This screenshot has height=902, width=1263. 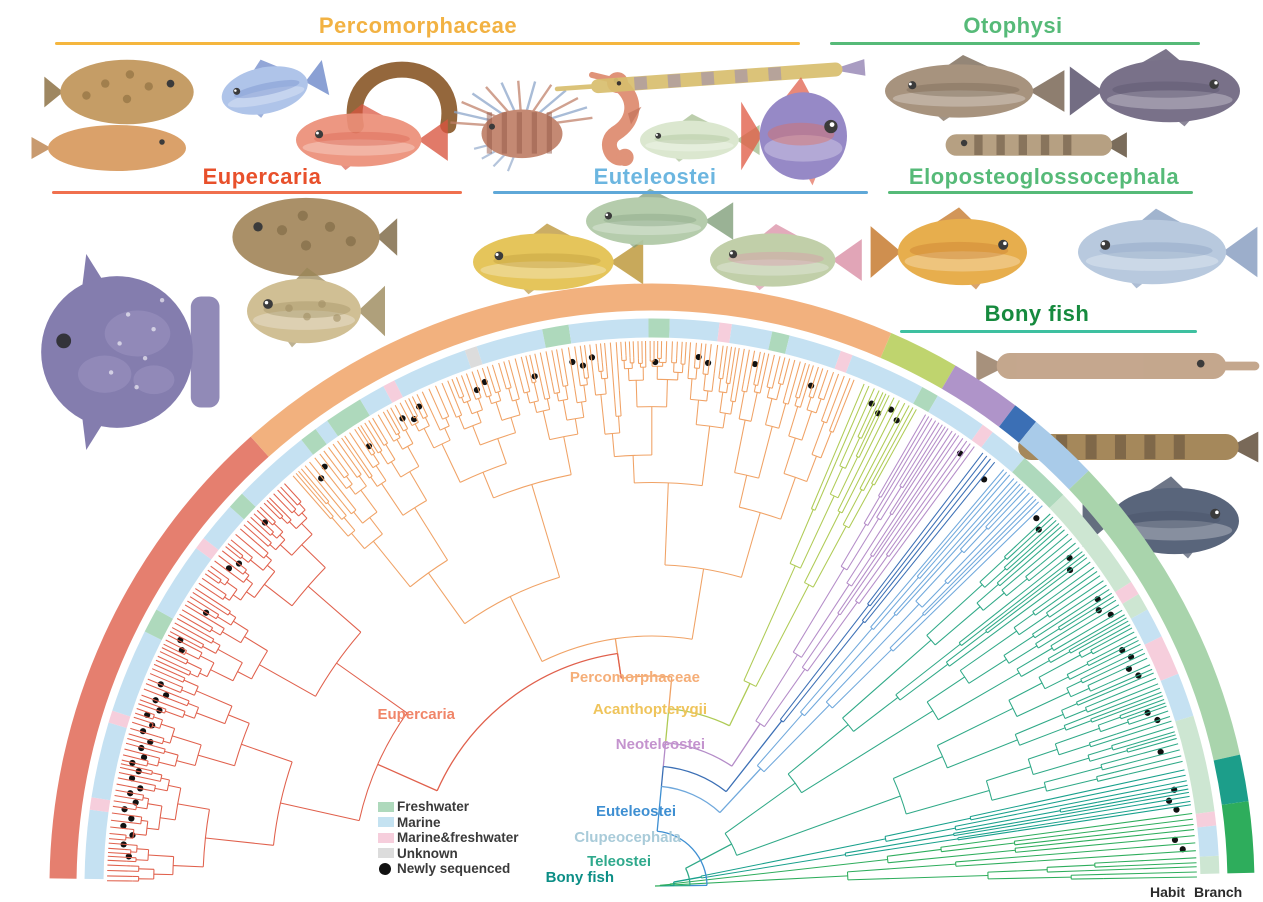 I want to click on group-label-eloposteoglossocephala: Eloposteoglossocephala, so click(x=1044, y=176).